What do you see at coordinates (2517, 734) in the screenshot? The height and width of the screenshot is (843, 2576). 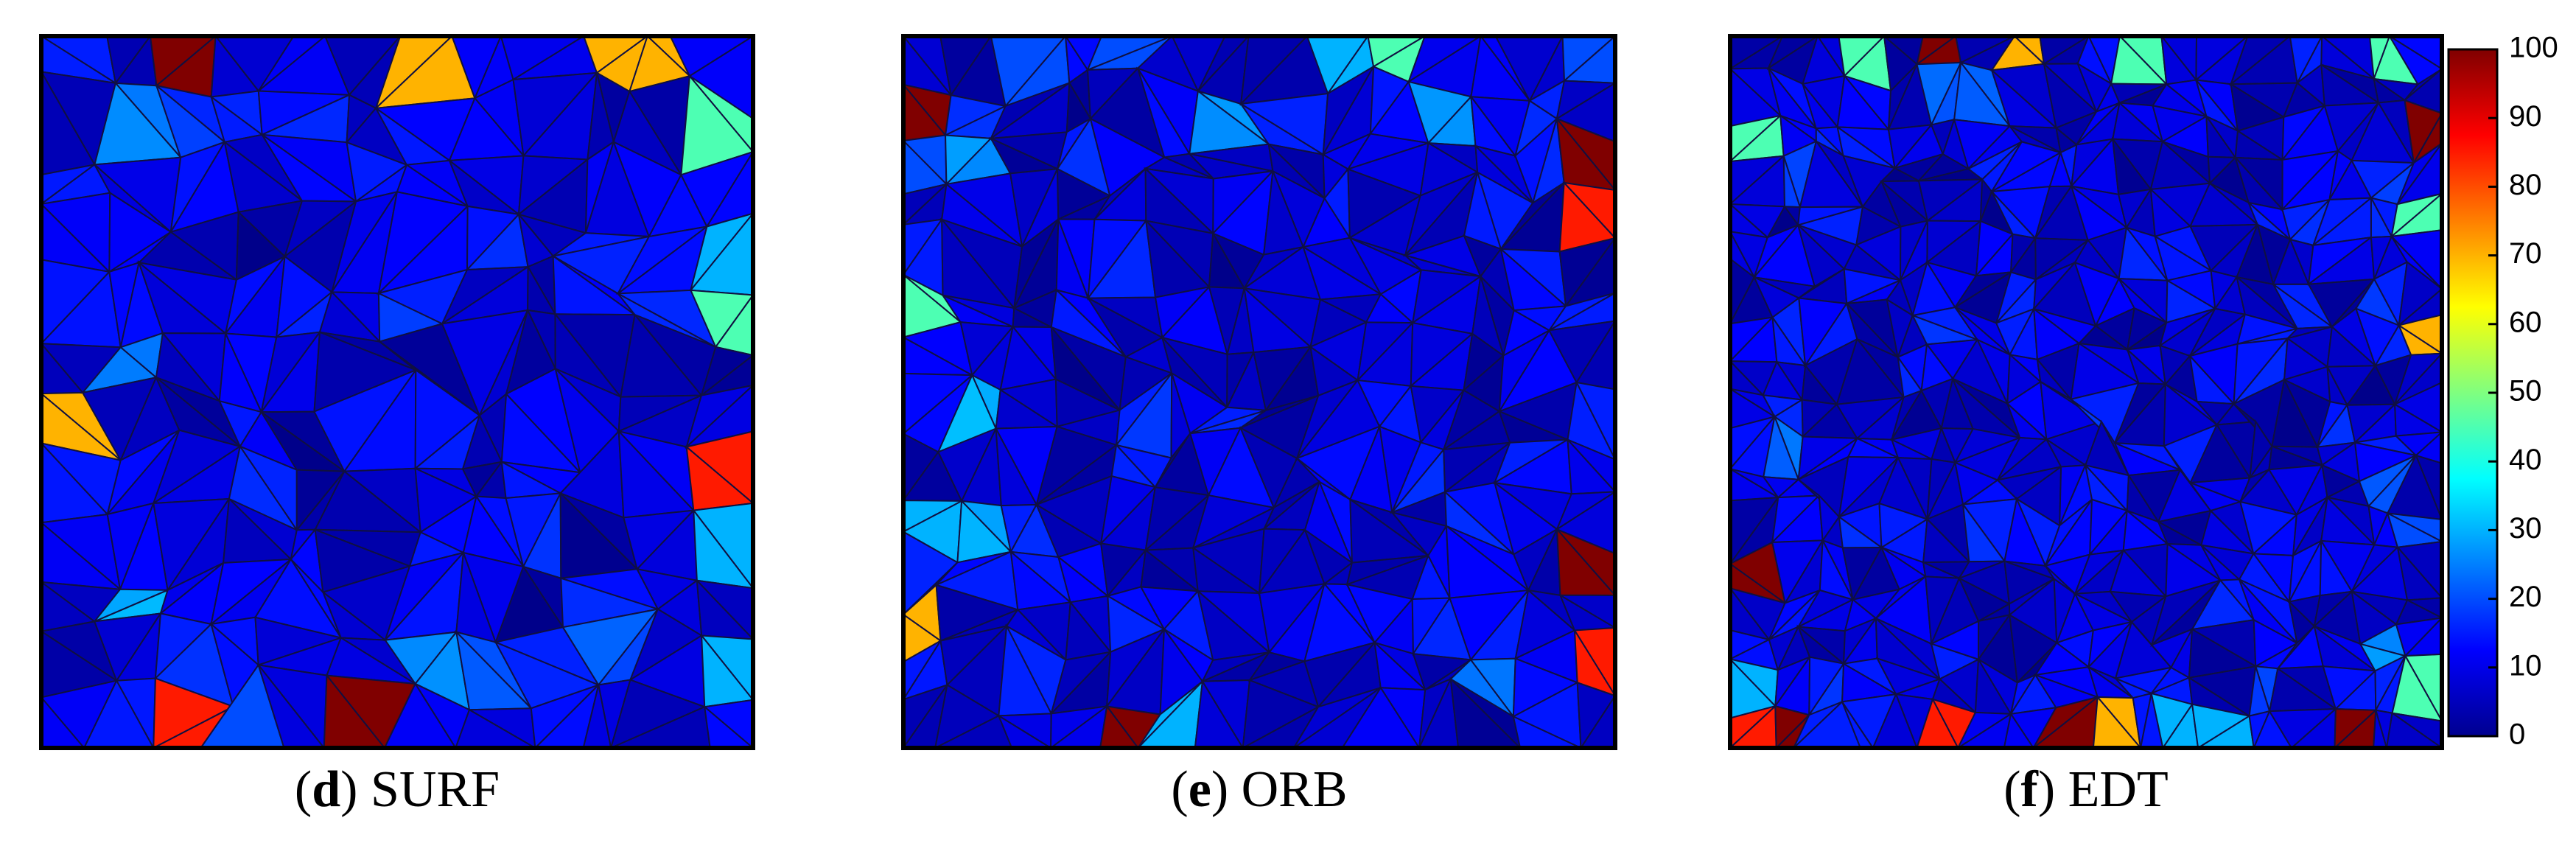 I see `colorbar-tick-label: 0` at bounding box center [2517, 734].